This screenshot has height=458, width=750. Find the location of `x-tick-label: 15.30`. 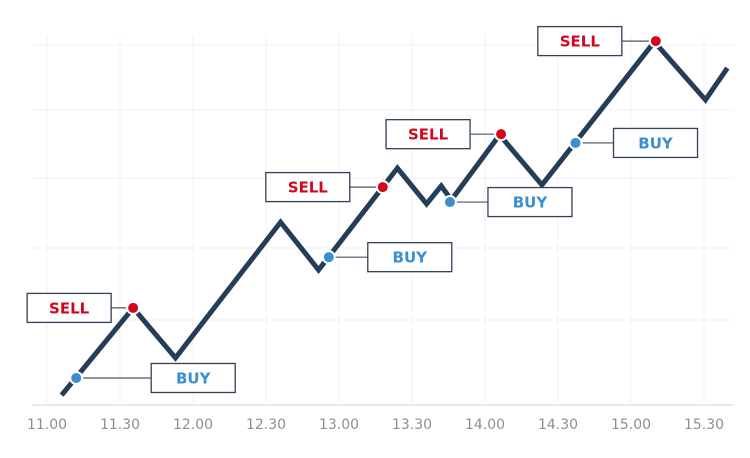

x-tick-label: 15.30 is located at coordinates (704, 425).